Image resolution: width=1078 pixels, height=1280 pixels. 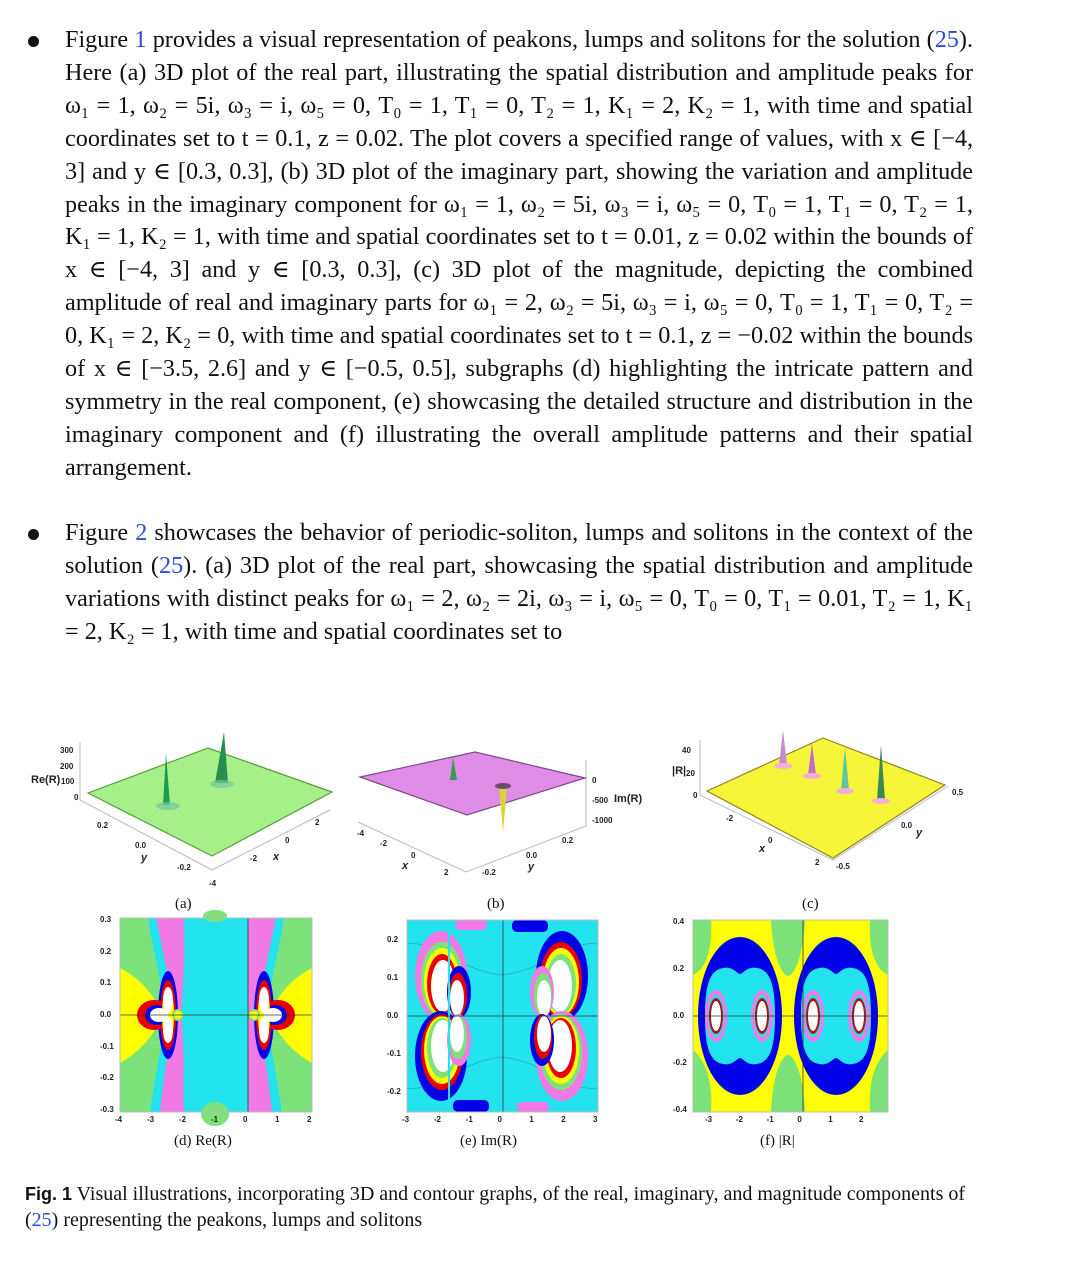 I want to click on y-tick: -0.4, so click(x=680, y=1109).